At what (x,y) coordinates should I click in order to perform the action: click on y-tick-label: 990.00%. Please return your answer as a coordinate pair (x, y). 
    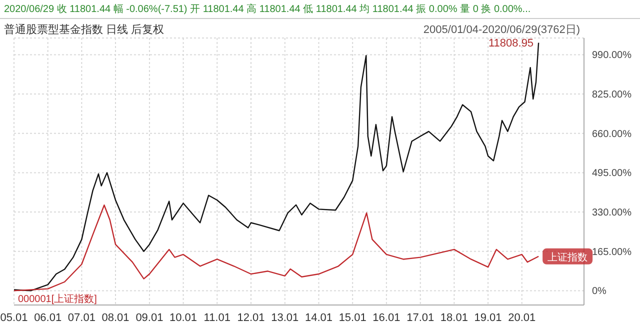
    Looking at the image, I should click on (612, 56).